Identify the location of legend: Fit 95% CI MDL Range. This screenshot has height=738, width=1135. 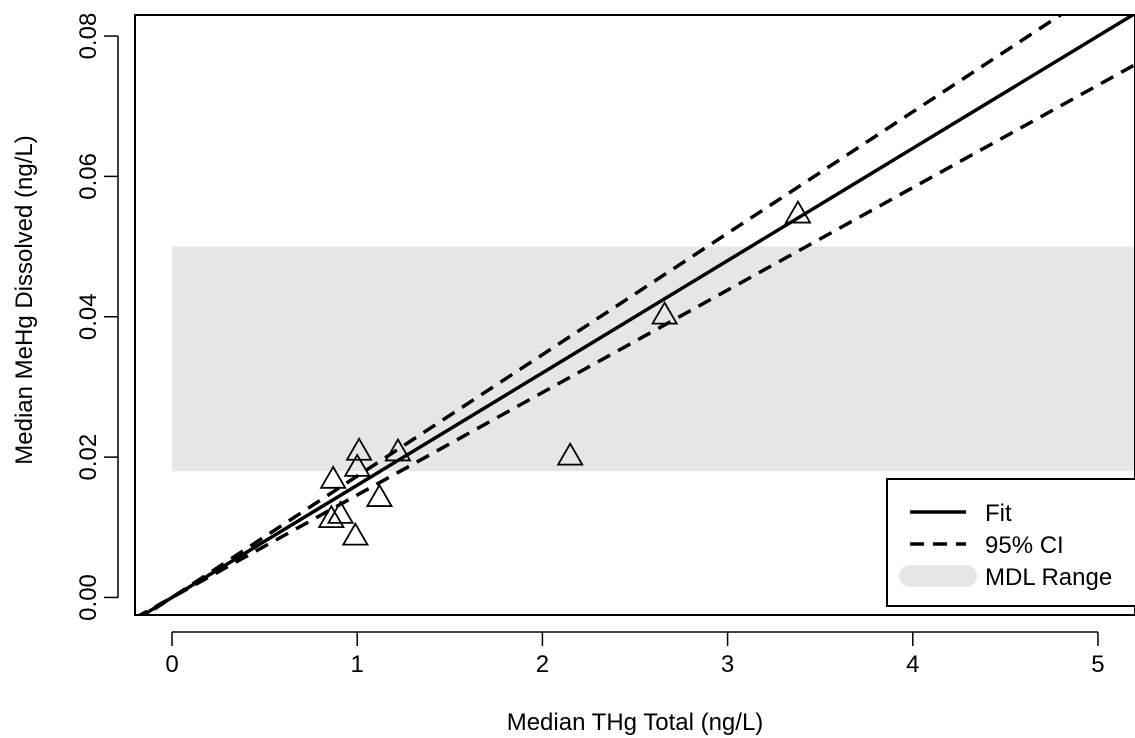
(1010, 542).